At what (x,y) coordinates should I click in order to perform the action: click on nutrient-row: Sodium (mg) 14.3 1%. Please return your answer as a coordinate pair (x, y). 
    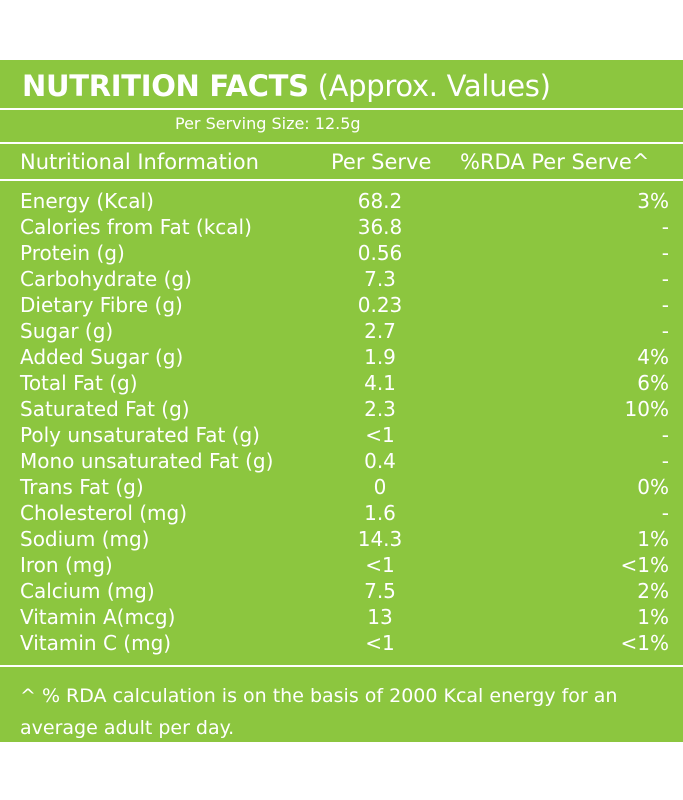
    Looking at the image, I should click on (341, 539).